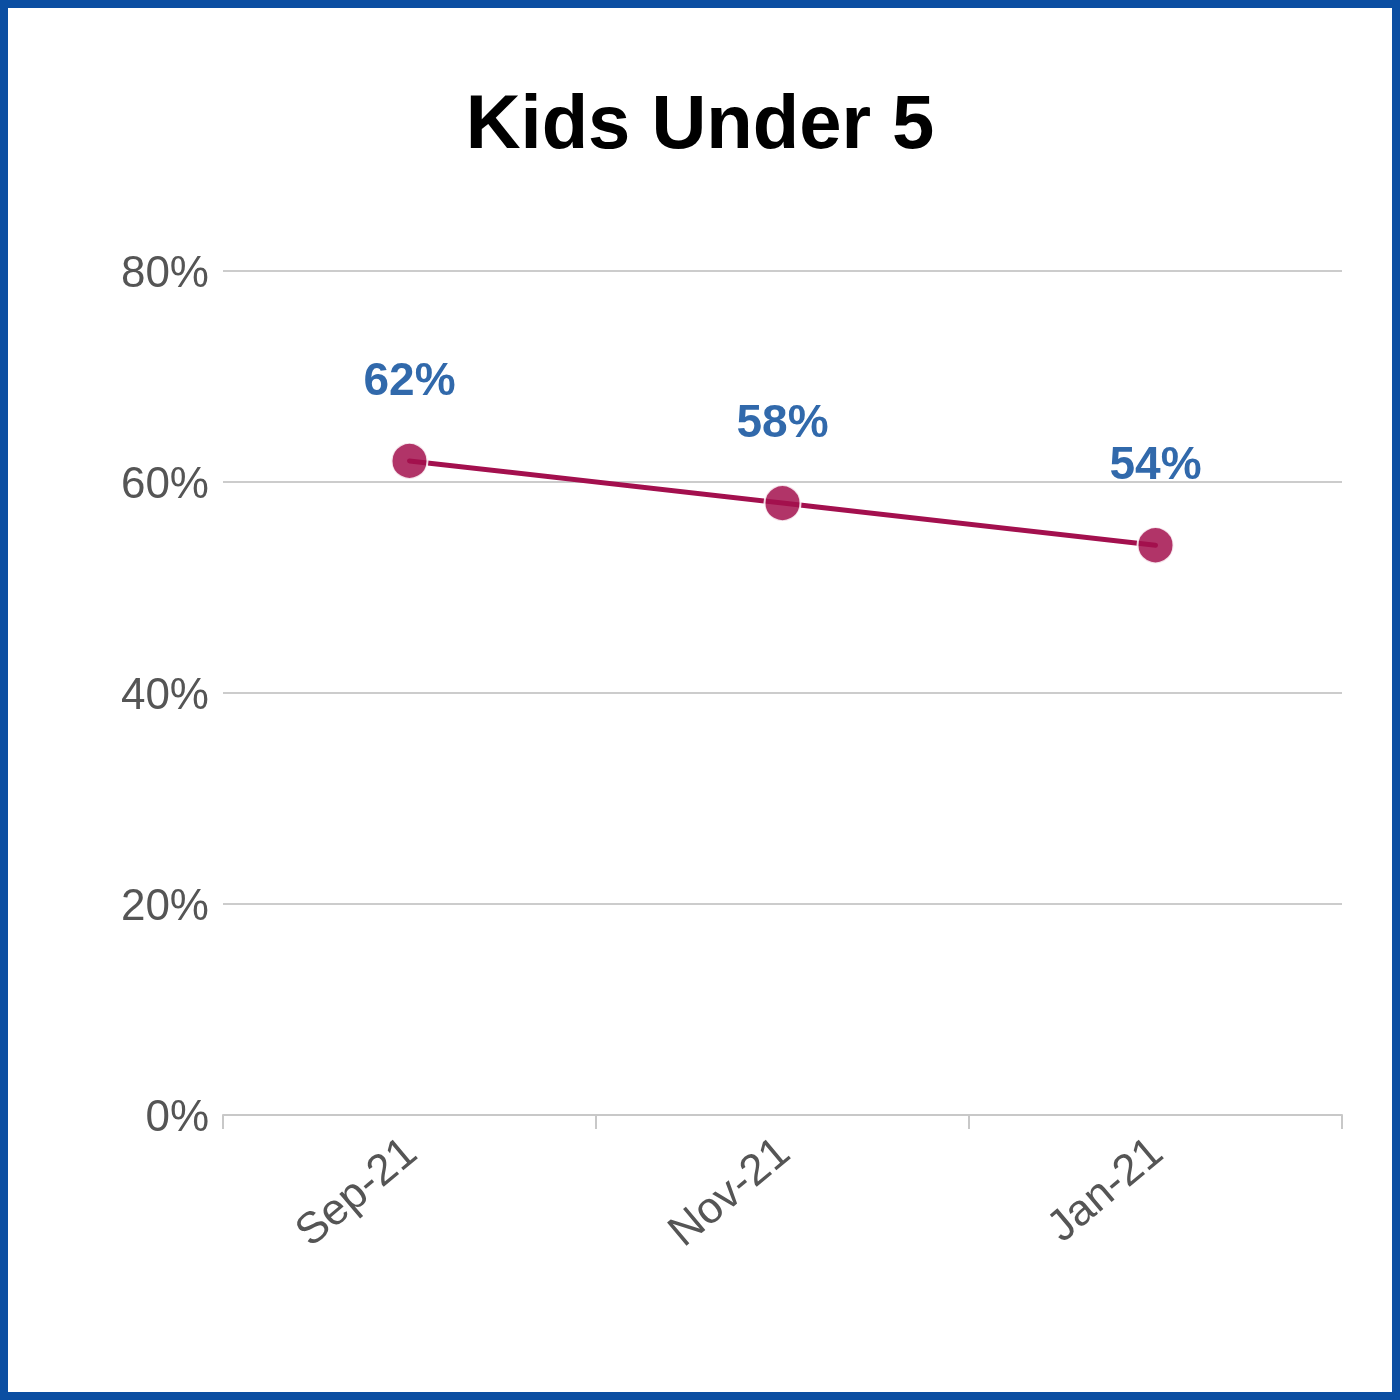 The image size is (1400, 1400). Describe the element at coordinates (700, 121) in the screenshot. I see `chart-title: Kids Under 5` at that location.